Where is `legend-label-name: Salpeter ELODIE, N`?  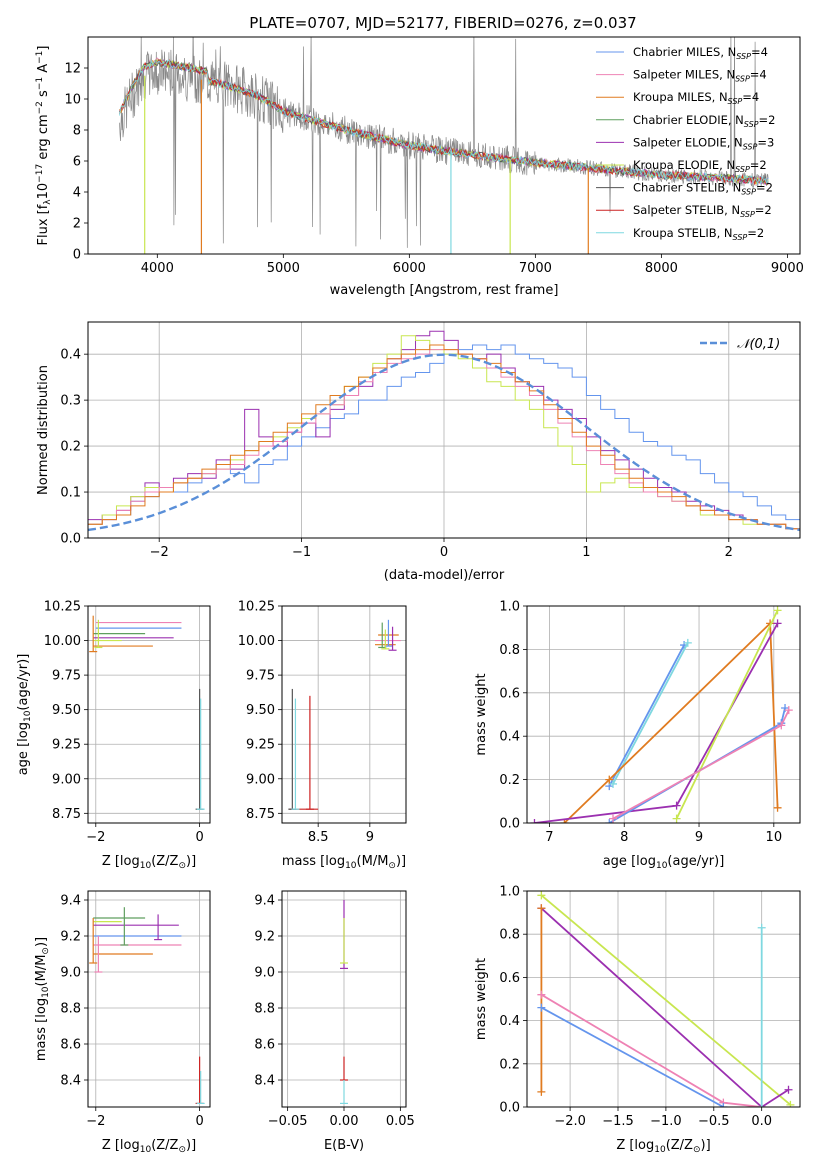 legend-label-name: Salpeter ELODIE, N is located at coordinates (688, 142).